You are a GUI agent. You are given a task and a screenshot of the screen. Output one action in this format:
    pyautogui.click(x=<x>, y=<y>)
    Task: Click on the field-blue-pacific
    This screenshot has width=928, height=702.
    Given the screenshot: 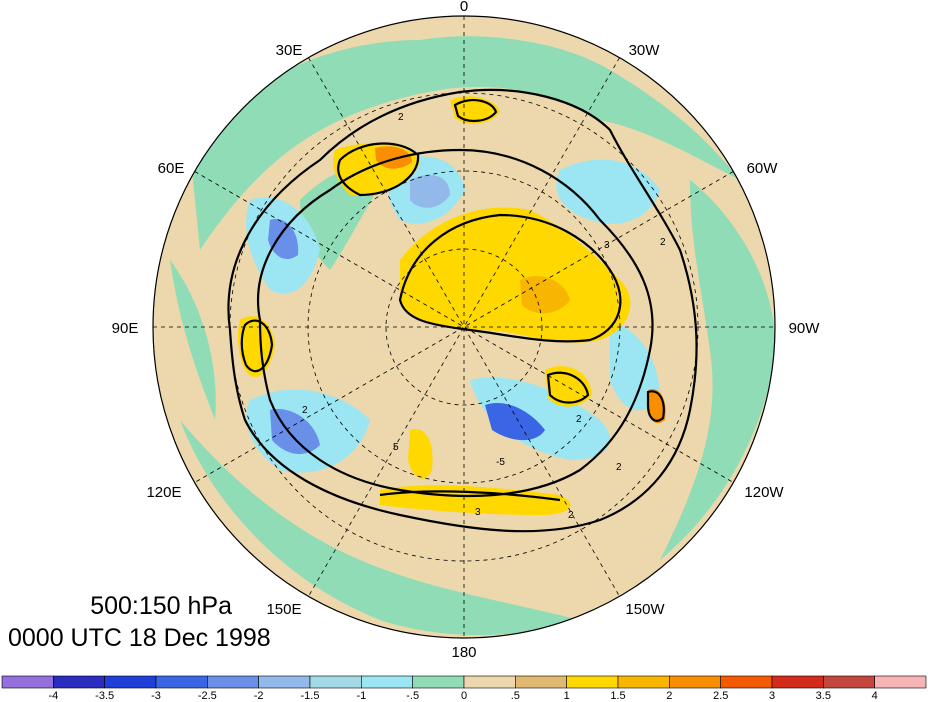 What is the action you would take?
    pyautogui.click(x=295, y=432)
    